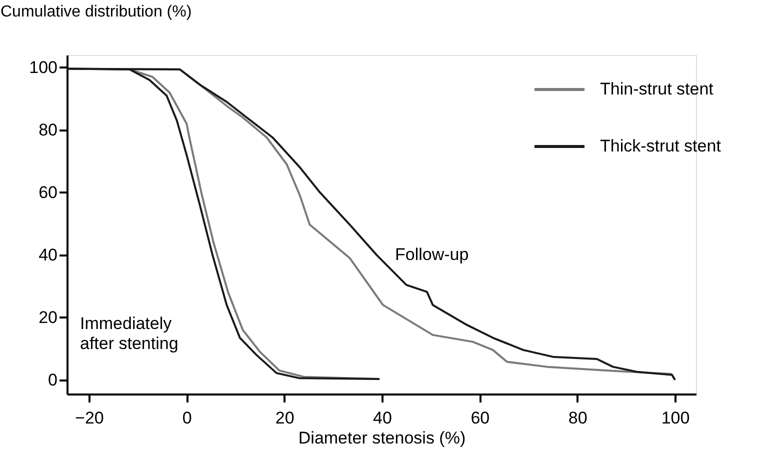 The height and width of the screenshot is (472, 781). What do you see at coordinates (43, 67) in the screenshot?
I see `y-tick-label: 100` at bounding box center [43, 67].